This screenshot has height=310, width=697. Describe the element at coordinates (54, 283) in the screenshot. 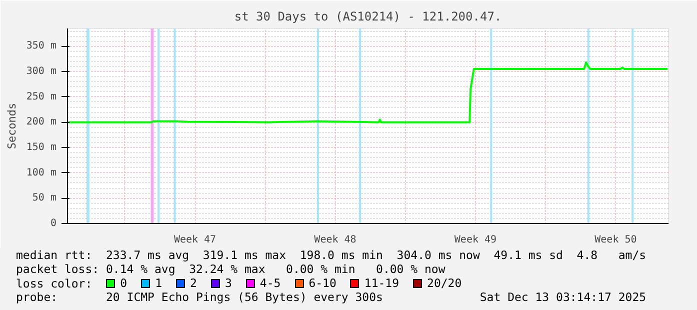

I see `legend-title: loss color:` at that location.